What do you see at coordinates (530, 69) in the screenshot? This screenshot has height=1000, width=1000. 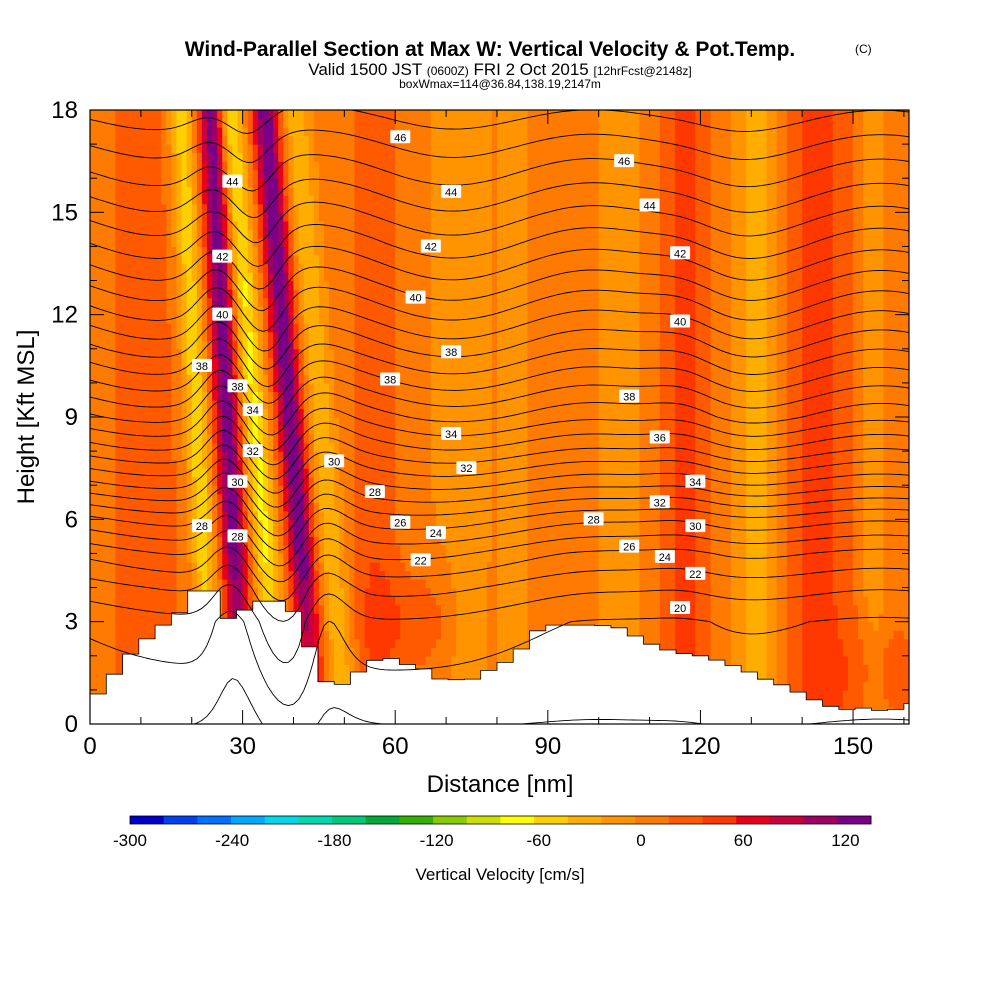 I see `subtitle-date: FRI 2 Oct 2015` at bounding box center [530, 69].